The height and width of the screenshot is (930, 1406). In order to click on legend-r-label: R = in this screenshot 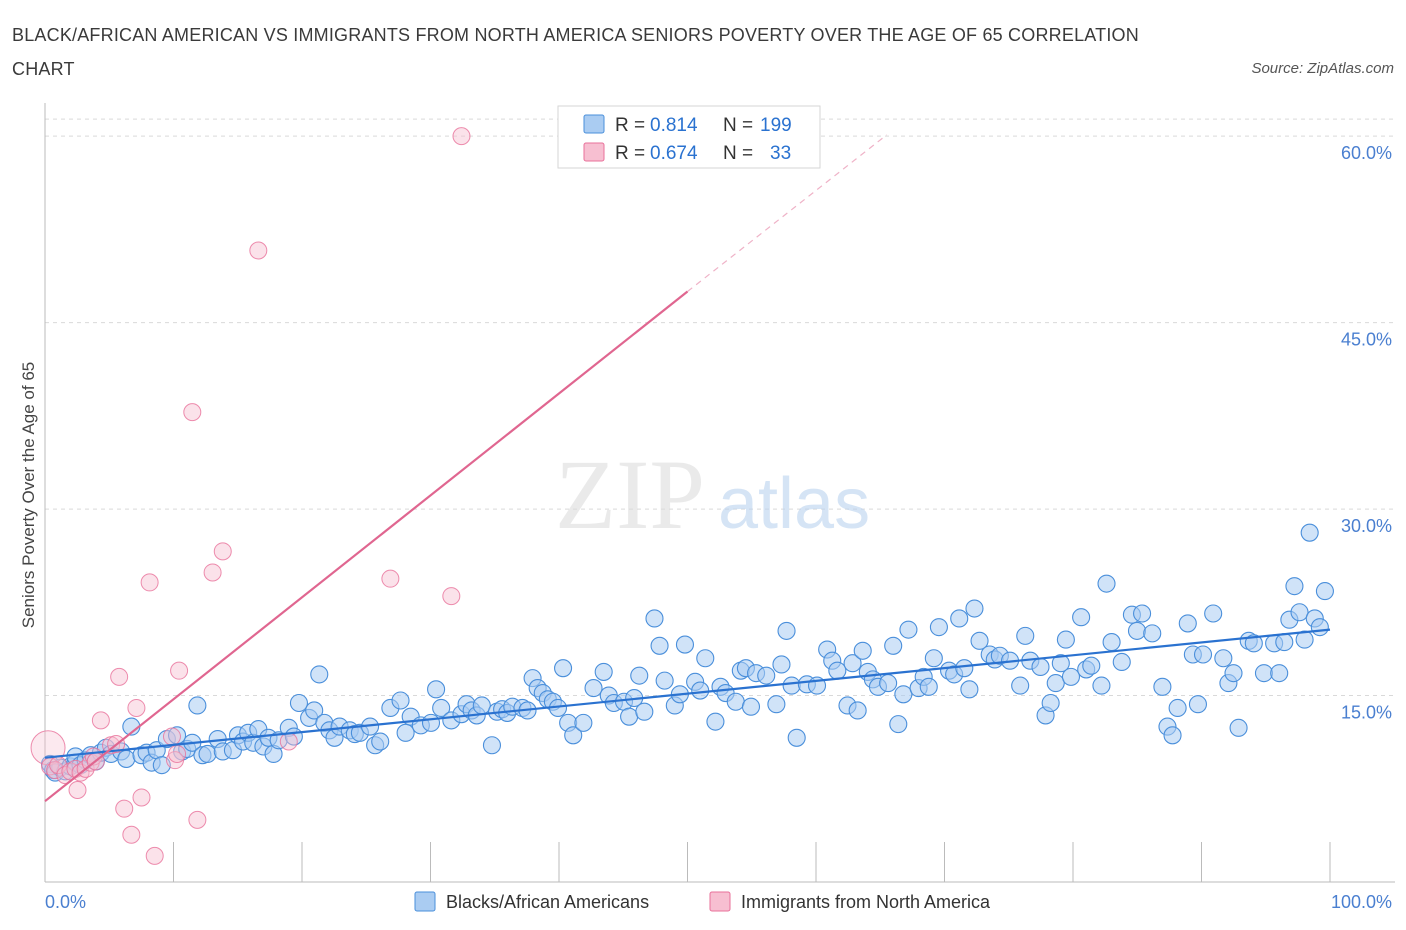, I will do `click(630, 153)`.